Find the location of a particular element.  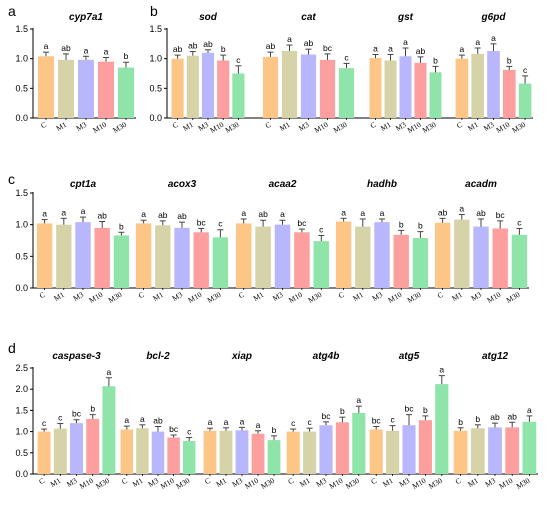

gene-title: atg5 is located at coordinates (409, 356).